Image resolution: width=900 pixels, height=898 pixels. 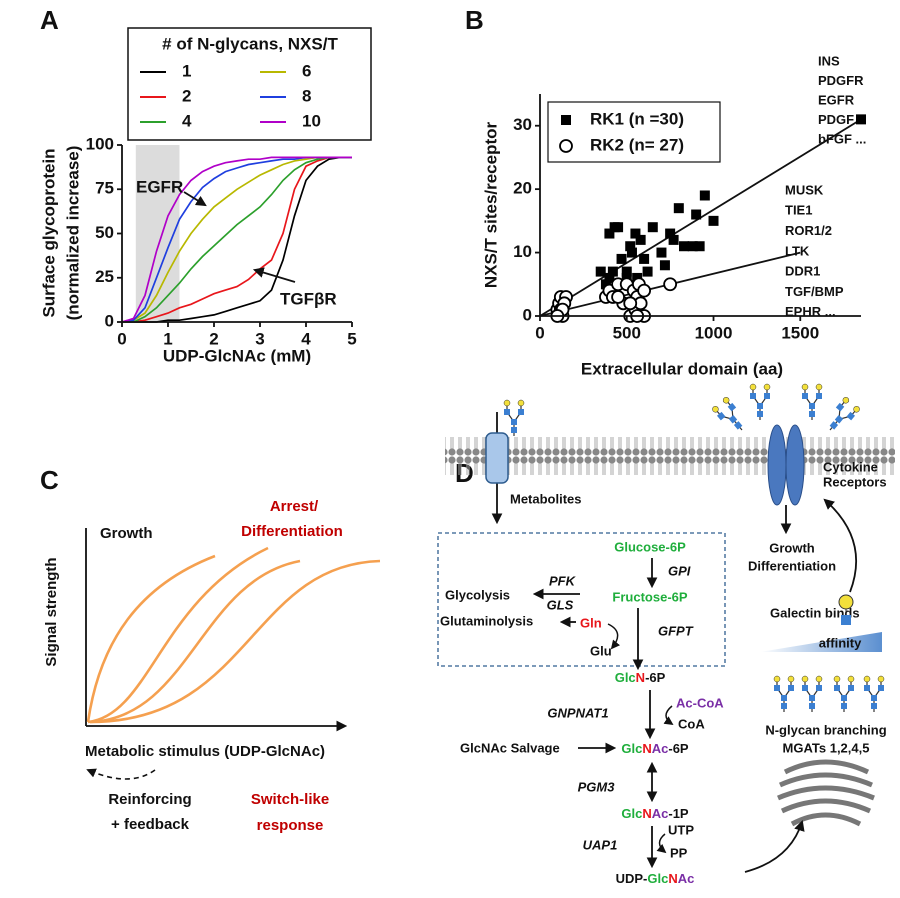 I want to click on axis-label: Metabolic stimulus (UDP-GlcNAc), so click(x=205, y=751).